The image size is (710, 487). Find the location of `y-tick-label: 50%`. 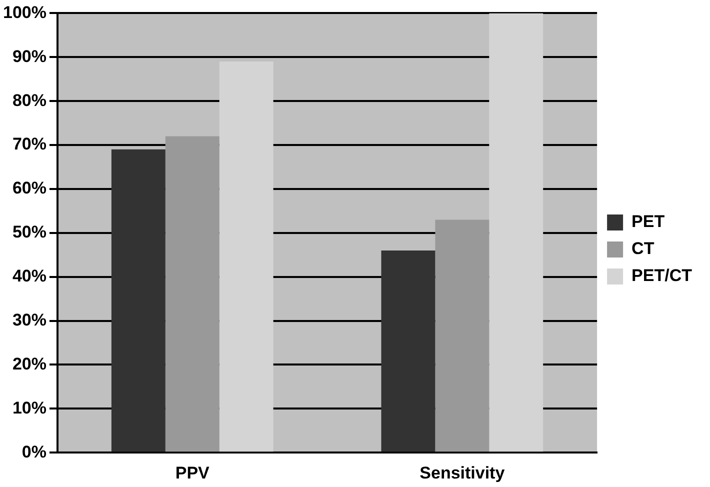

y-tick-label: 50% is located at coordinates (29, 232).